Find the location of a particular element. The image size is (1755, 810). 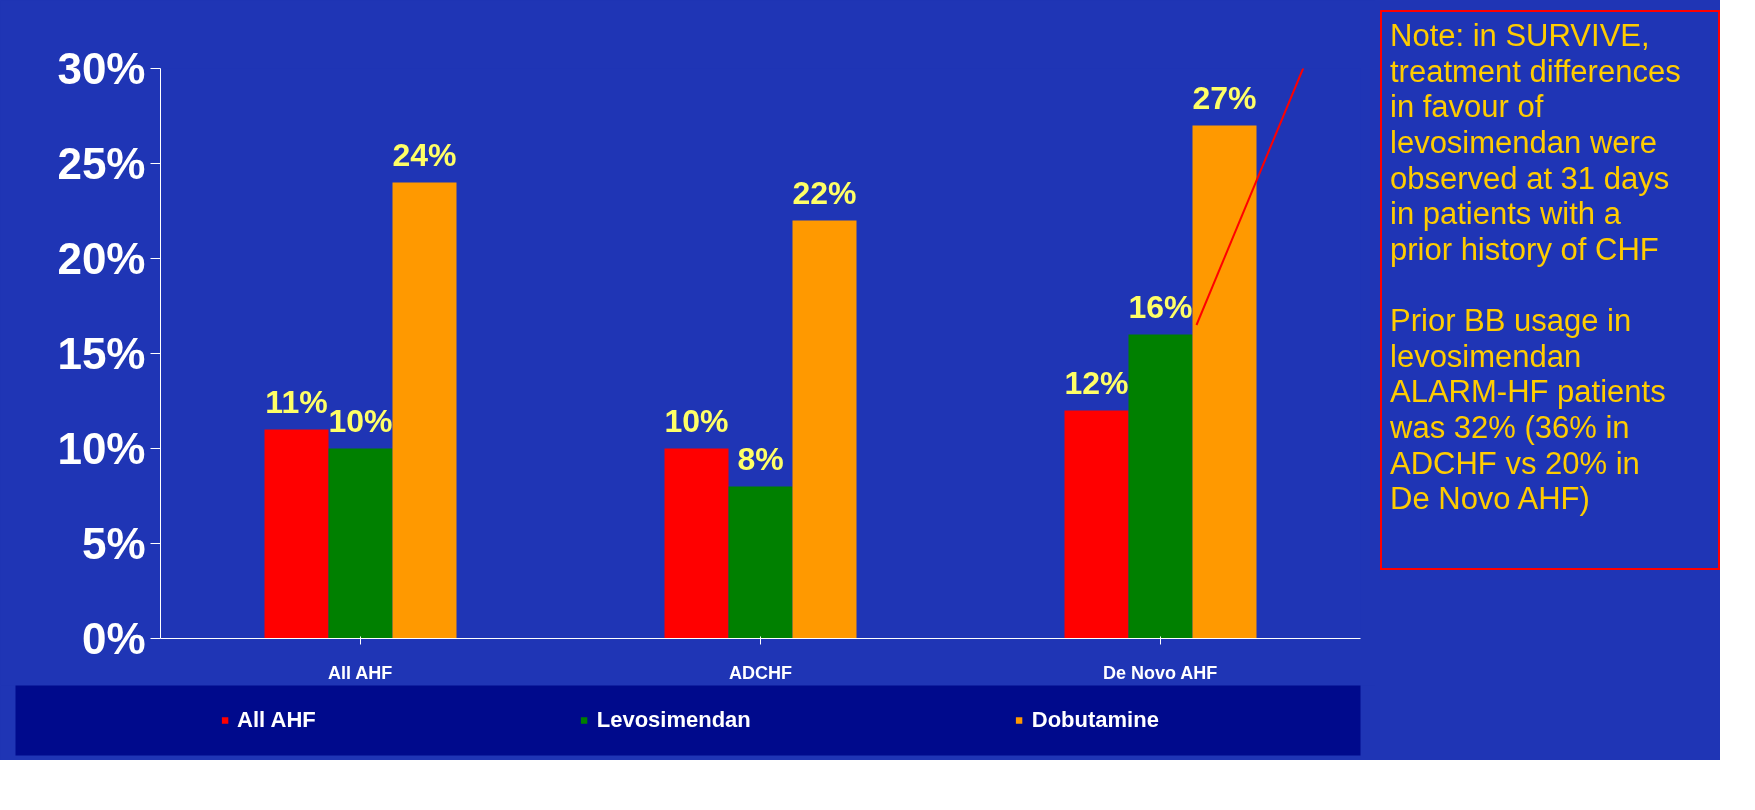

y-tick-label: 0% is located at coordinates (113, 638).